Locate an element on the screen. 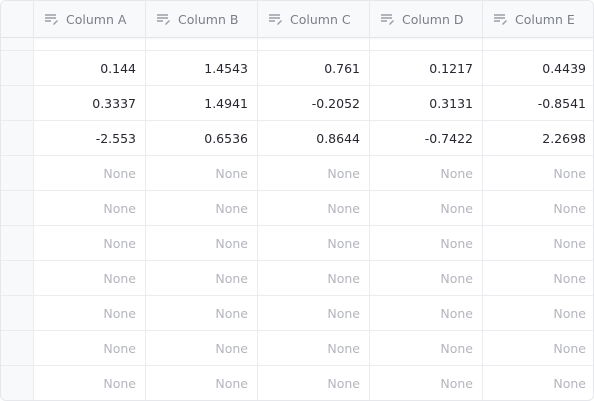  table-row: 0.144 1.4543 0.761 0.1217 0.4439 is located at coordinates (297, 68).